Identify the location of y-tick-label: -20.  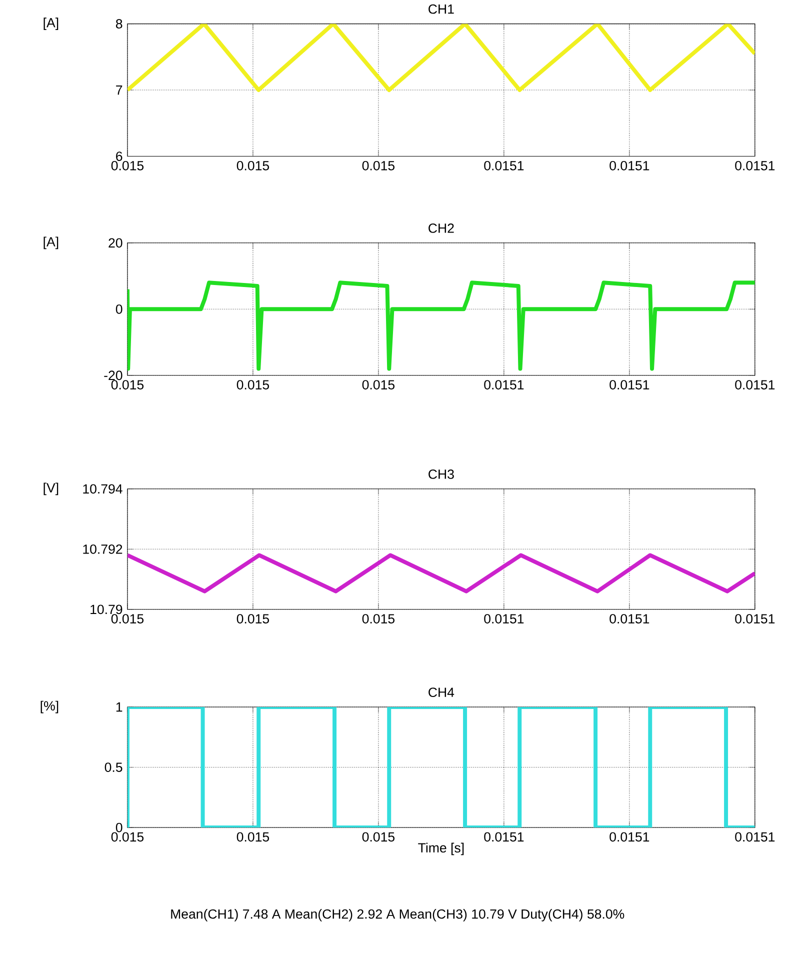
(113, 375).